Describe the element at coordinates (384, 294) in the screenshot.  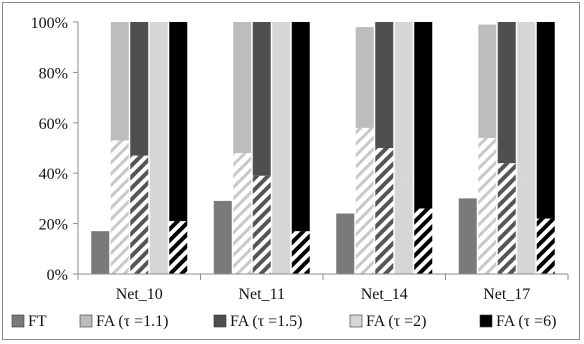
I see `x-category-label: Net_14` at that location.